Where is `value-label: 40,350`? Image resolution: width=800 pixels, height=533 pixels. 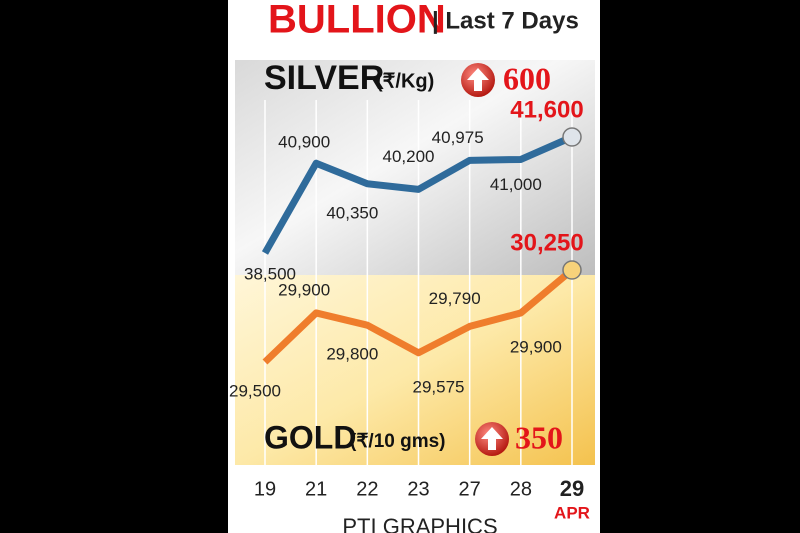 value-label: 40,350 is located at coordinates (352, 212).